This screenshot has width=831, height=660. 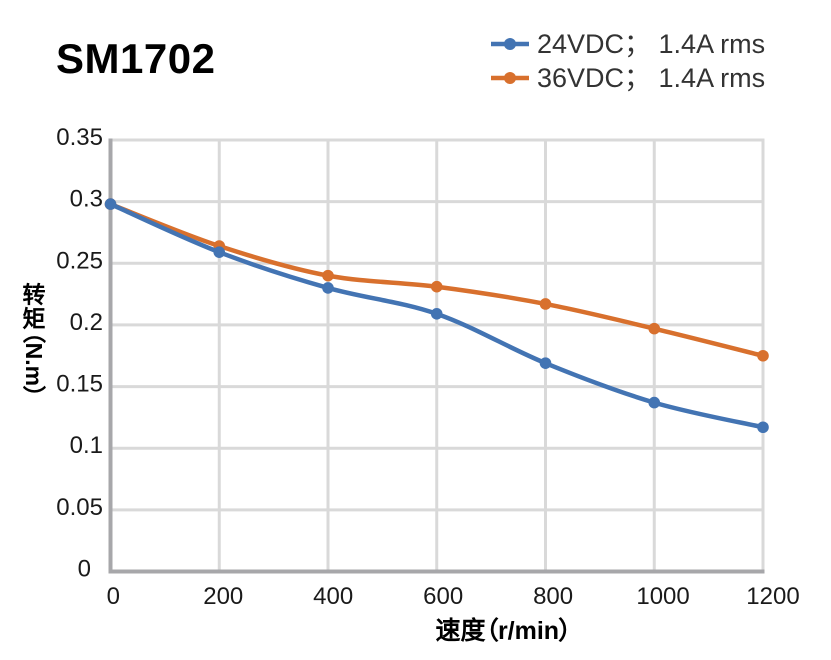 What do you see at coordinates (34, 294) in the screenshot?
I see `y-title-char: 转` at bounding box center [34, 294].